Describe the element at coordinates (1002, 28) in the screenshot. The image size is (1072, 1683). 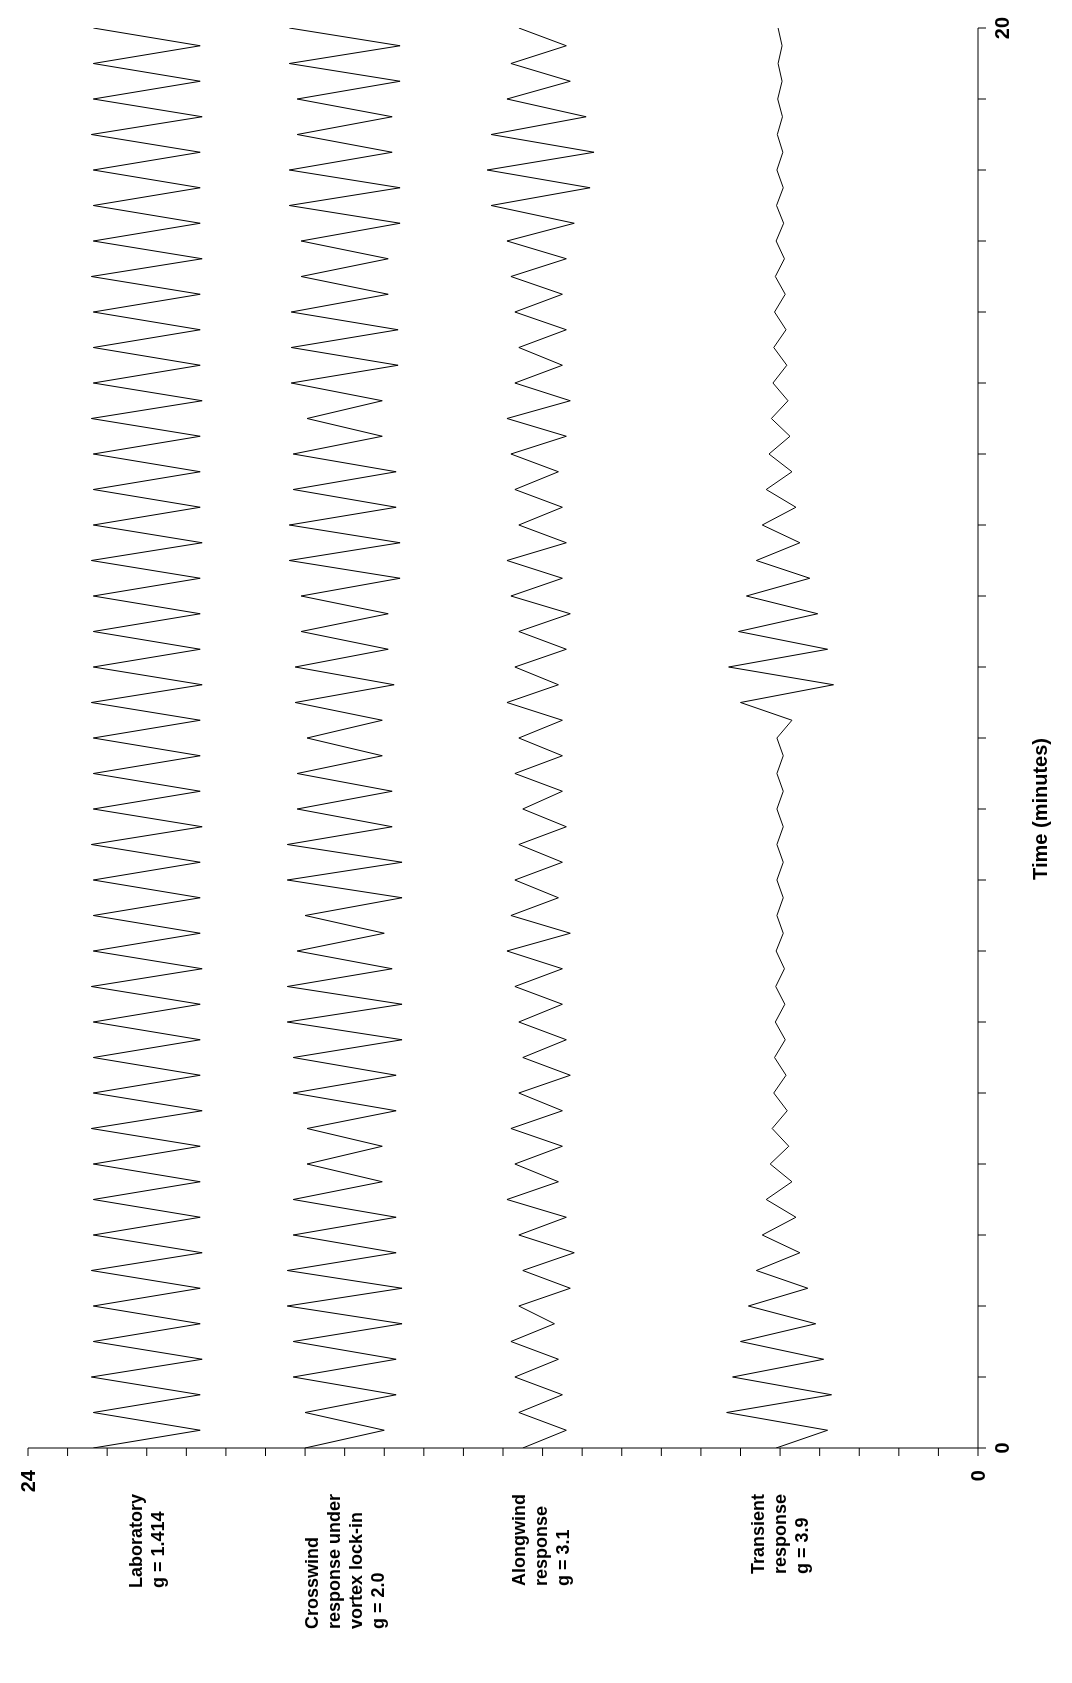
I see `y-tick-label: 20` at that location.